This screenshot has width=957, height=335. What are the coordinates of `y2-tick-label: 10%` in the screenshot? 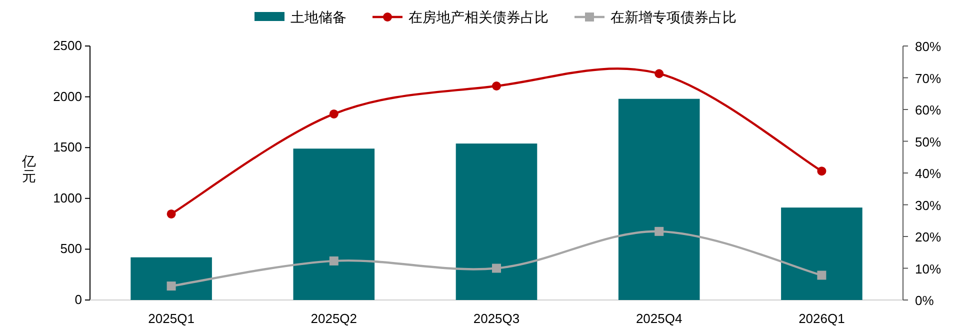 It's located at (928, 268).